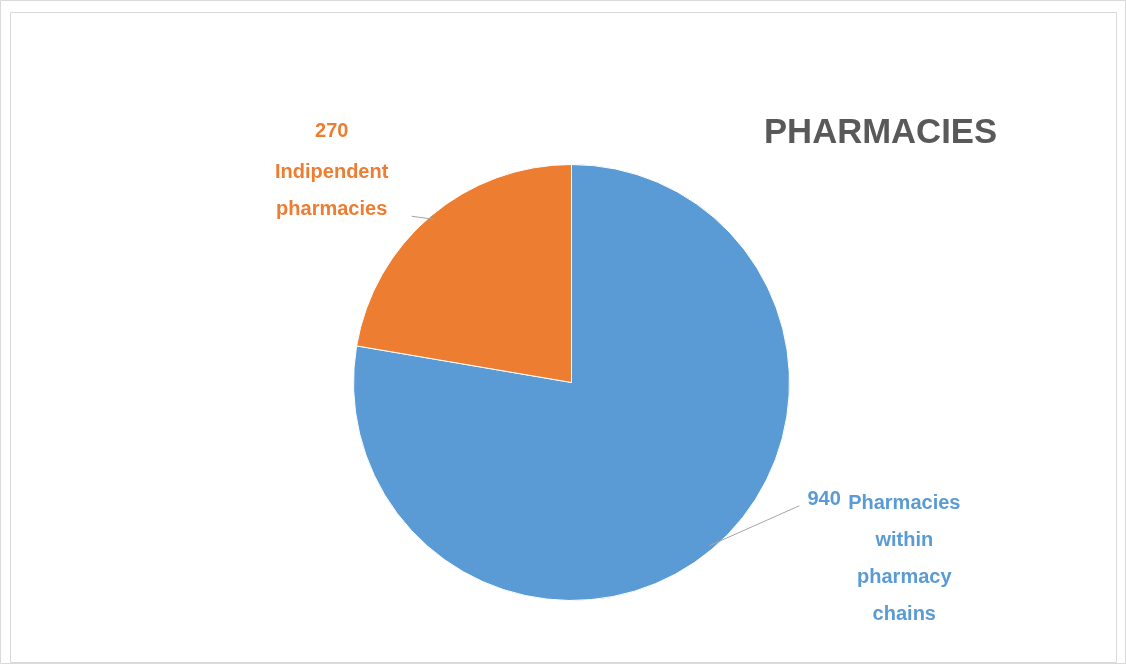  What do you see at coordinates (332, 189) in the screenshot?
I see `slice-label: Indipendent pharmacies` at bounding box center [332, 189].